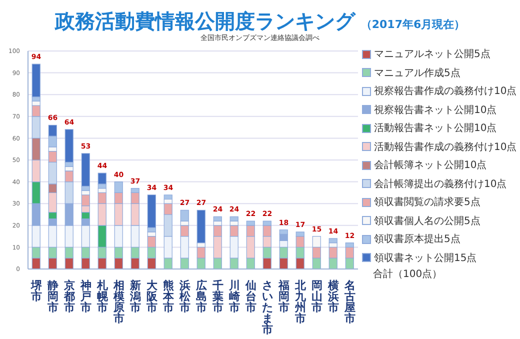 This screenshot has width=520, height=339. I want to click on legend-label: 活動報告書作成の義務付け10点, so click(445, 147).